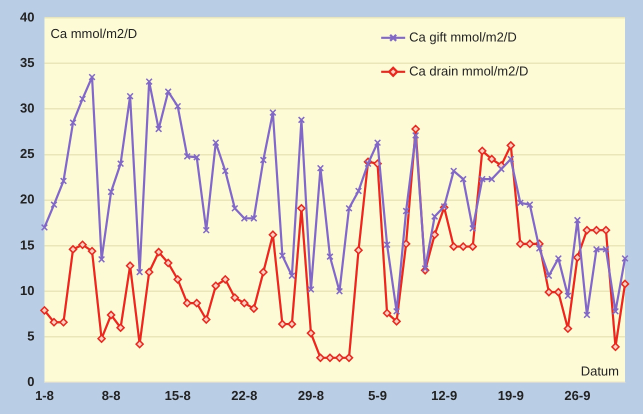 This screenshot has height=414, width=643. Describe the element at coordinates (30, 381) in the screenshot. I see `y-tick-label: 0` at that location.